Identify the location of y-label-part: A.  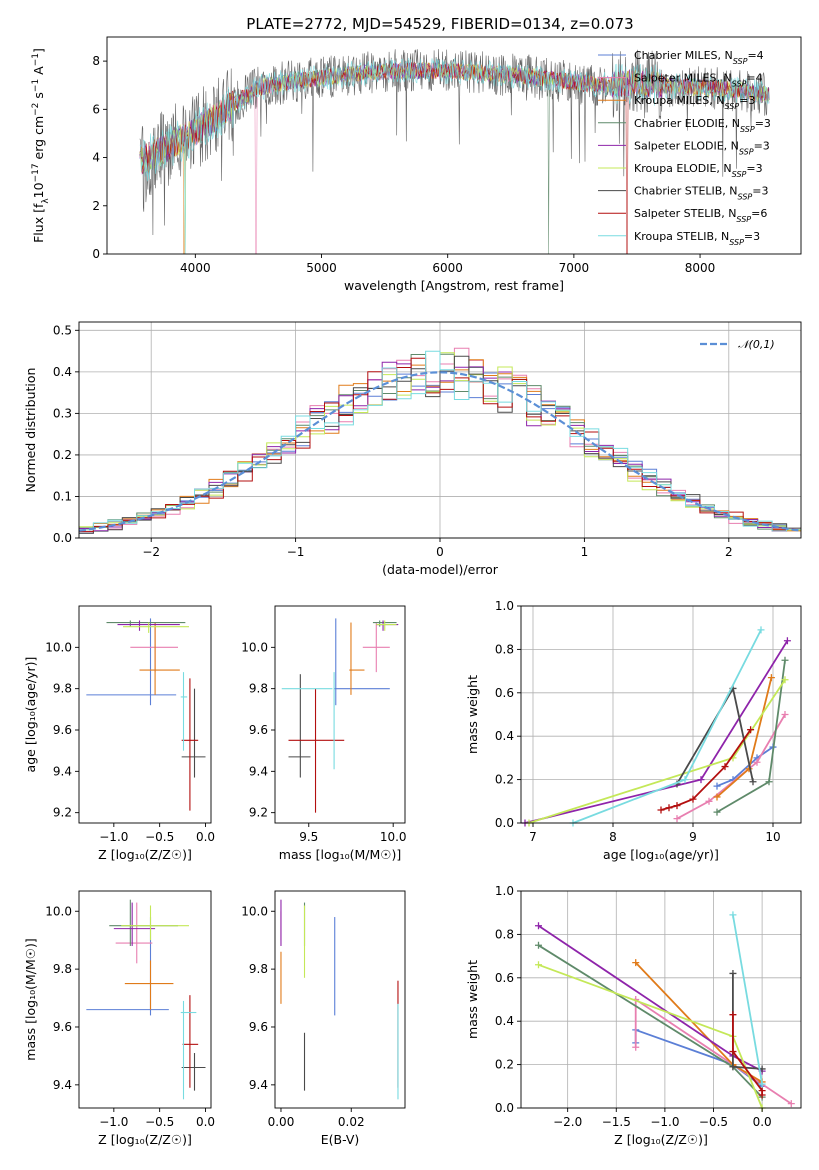
(38, 72).